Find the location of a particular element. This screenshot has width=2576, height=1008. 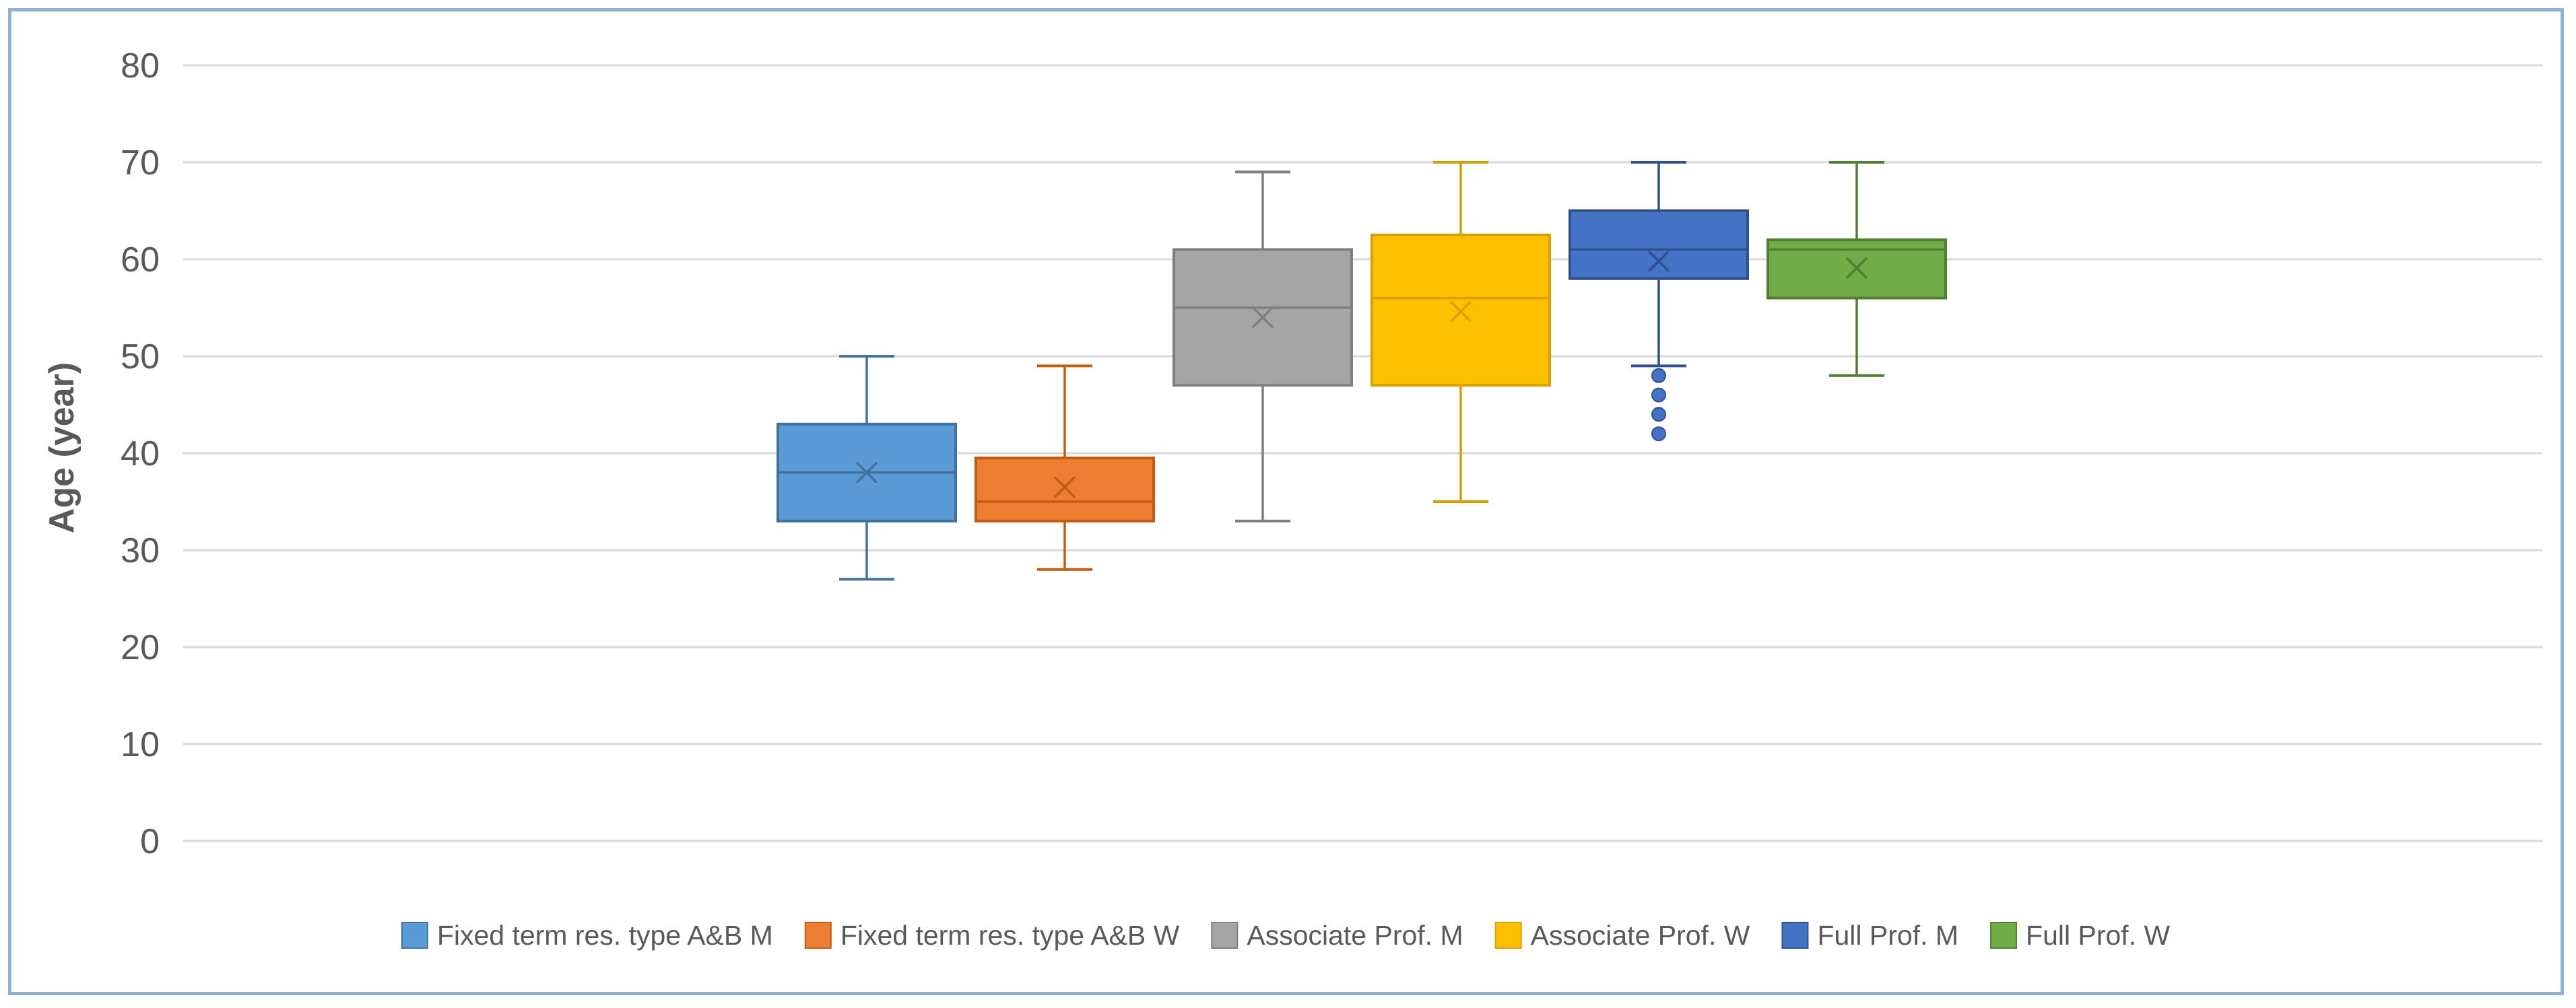

box-full-prof-w is located at coordinates (1856, 269).